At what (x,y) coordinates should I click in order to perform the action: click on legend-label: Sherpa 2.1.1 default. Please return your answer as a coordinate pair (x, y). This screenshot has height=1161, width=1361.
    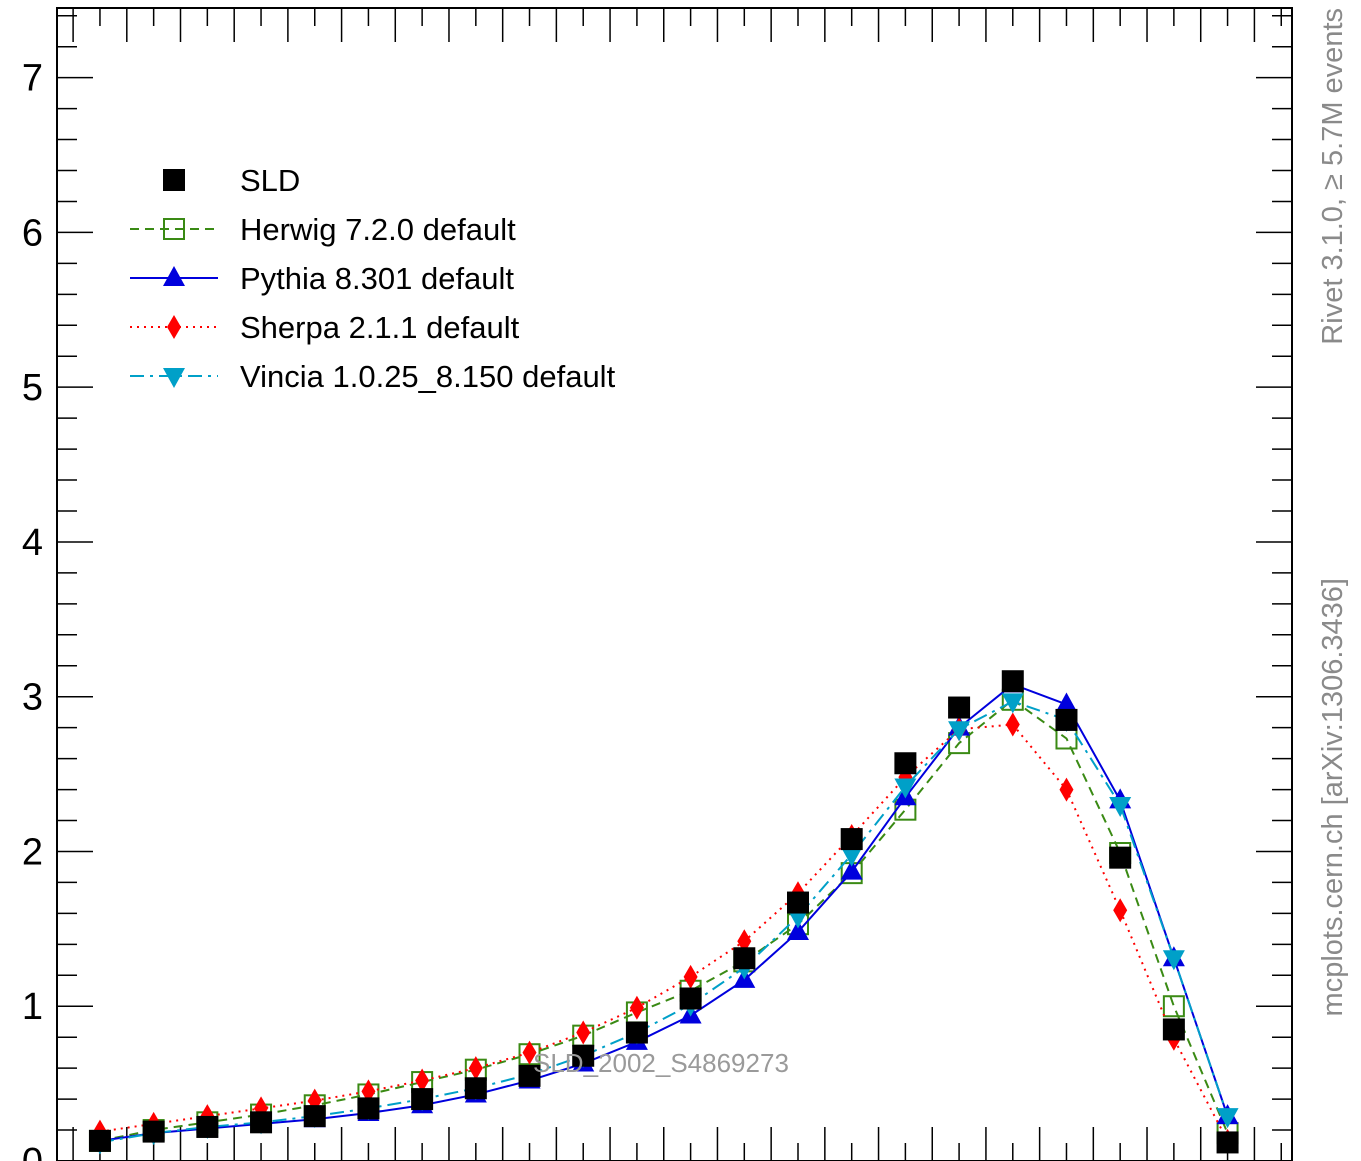
    Looking at the image, I should click on (380, 327).